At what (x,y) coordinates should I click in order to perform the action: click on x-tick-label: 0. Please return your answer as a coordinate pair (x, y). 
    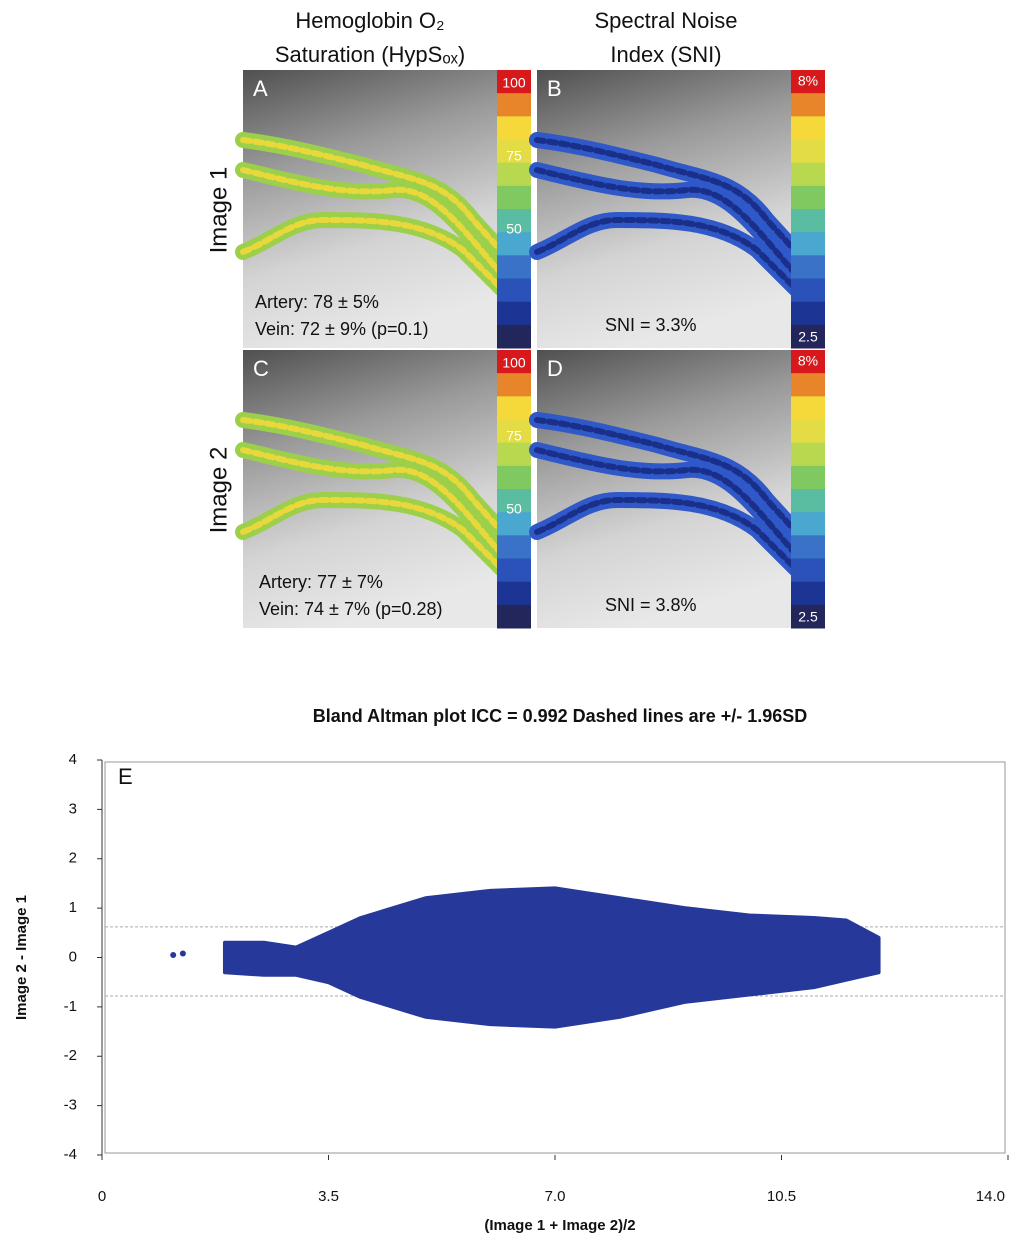
    Looking at the image, I should click on (102, 1196).